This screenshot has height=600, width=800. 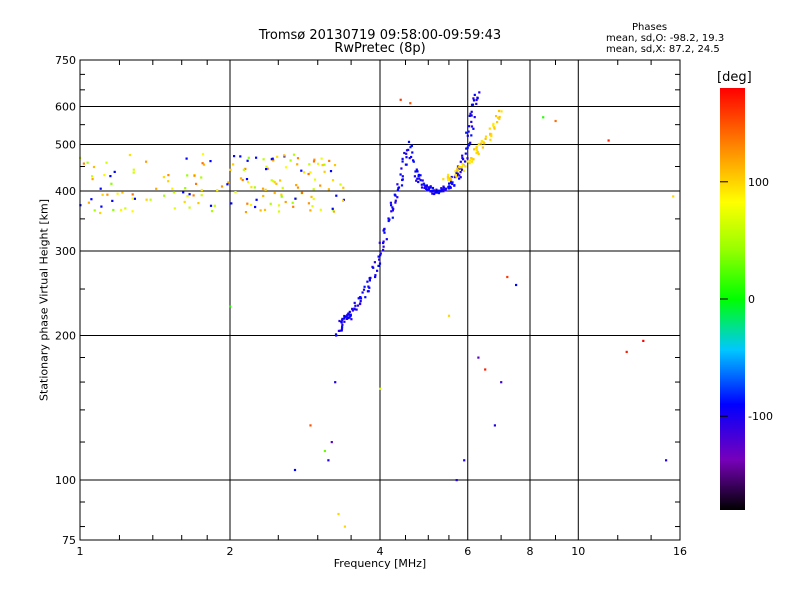 What do you see at coordinates (650, 27) in the screenshot?
I see `phases-heading: Phases` at bounding box center [650, 27].